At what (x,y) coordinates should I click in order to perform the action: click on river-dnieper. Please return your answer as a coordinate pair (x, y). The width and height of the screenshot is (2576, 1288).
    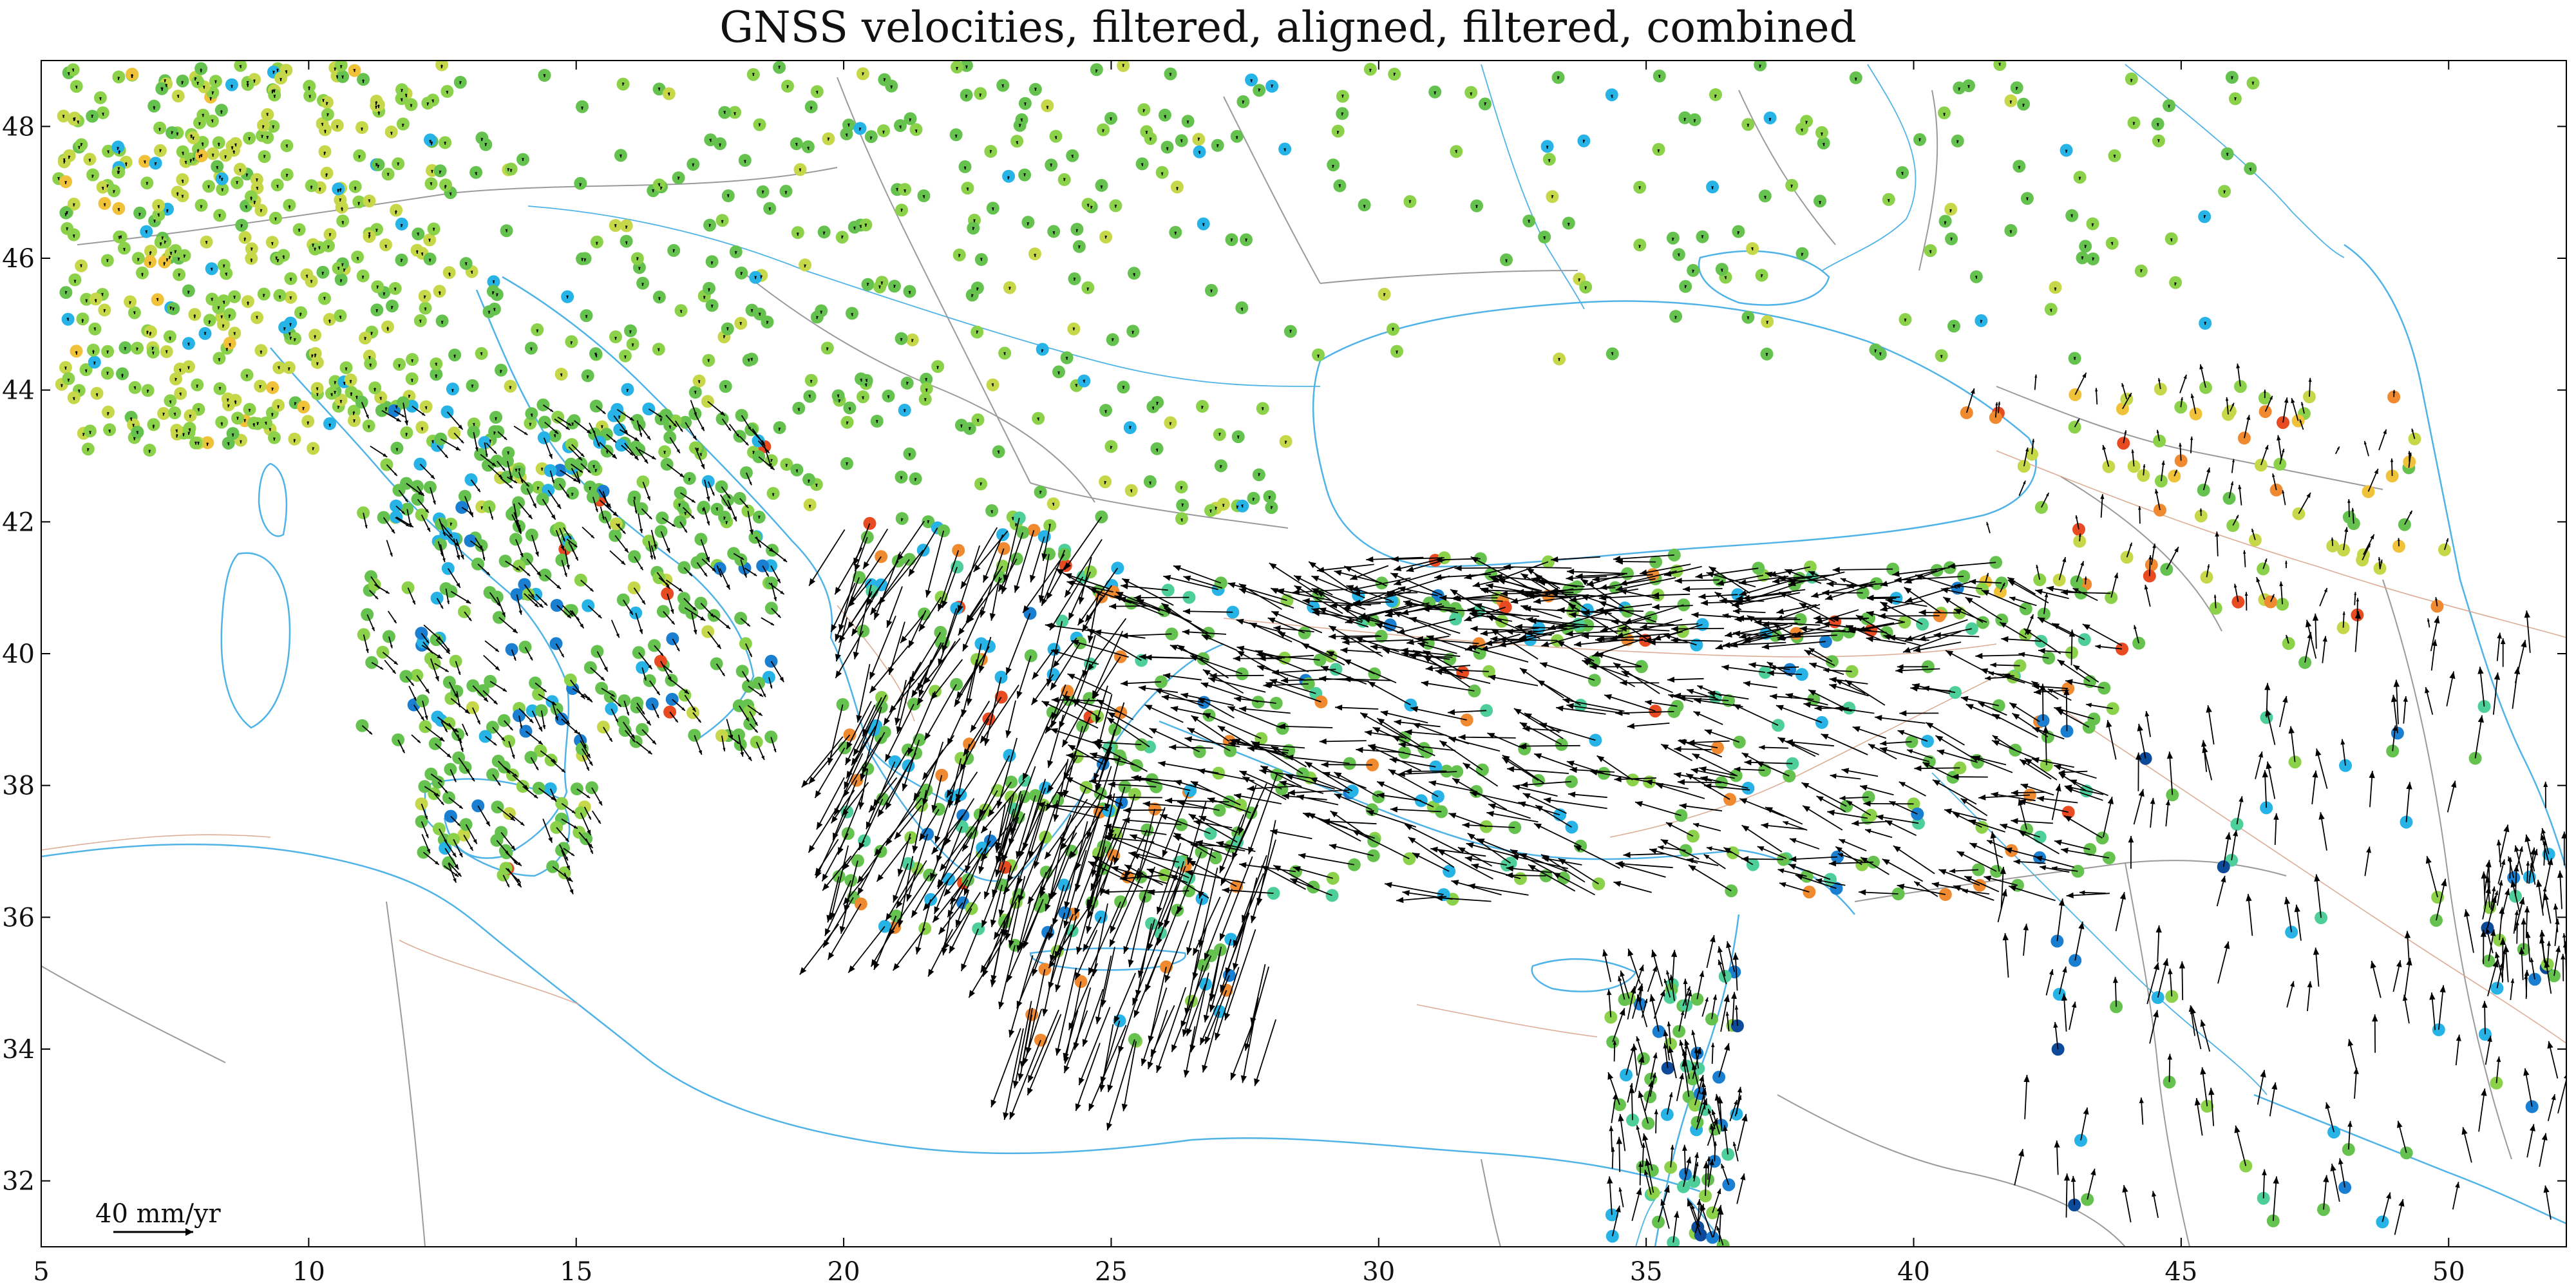
    Looking at the image, I should click on (1533, 187).